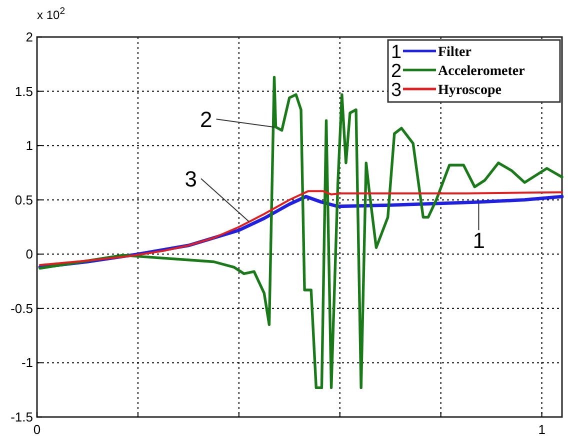 The width and height of the screenshot is (568, 441). I want to click on legend-label: Accelerometer, so click(481, 71).